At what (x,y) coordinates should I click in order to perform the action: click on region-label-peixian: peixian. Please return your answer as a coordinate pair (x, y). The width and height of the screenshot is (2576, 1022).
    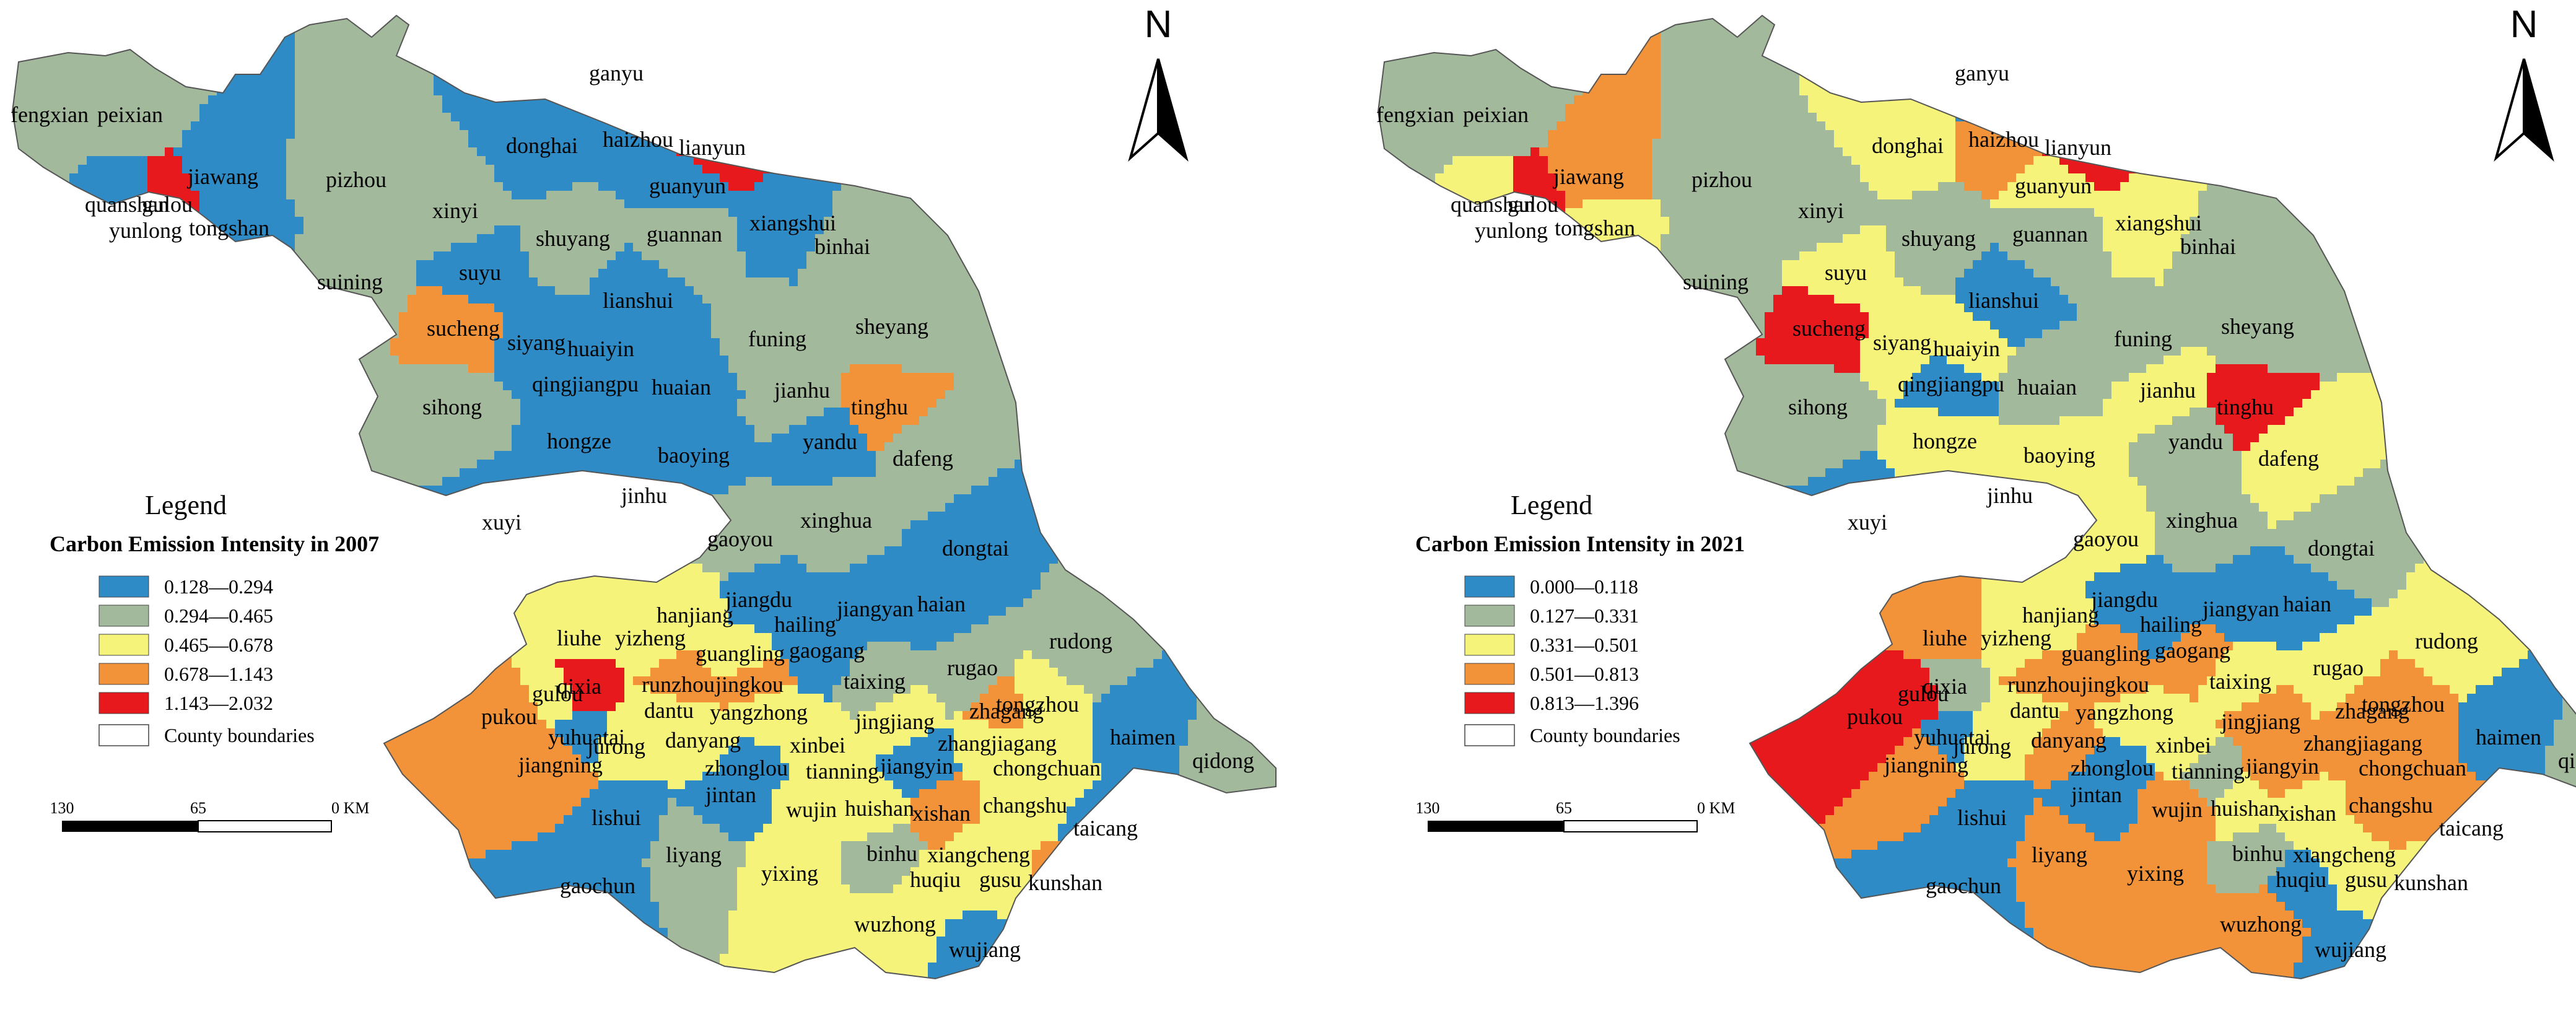
    Looking at the image, I should click on (130, 115).